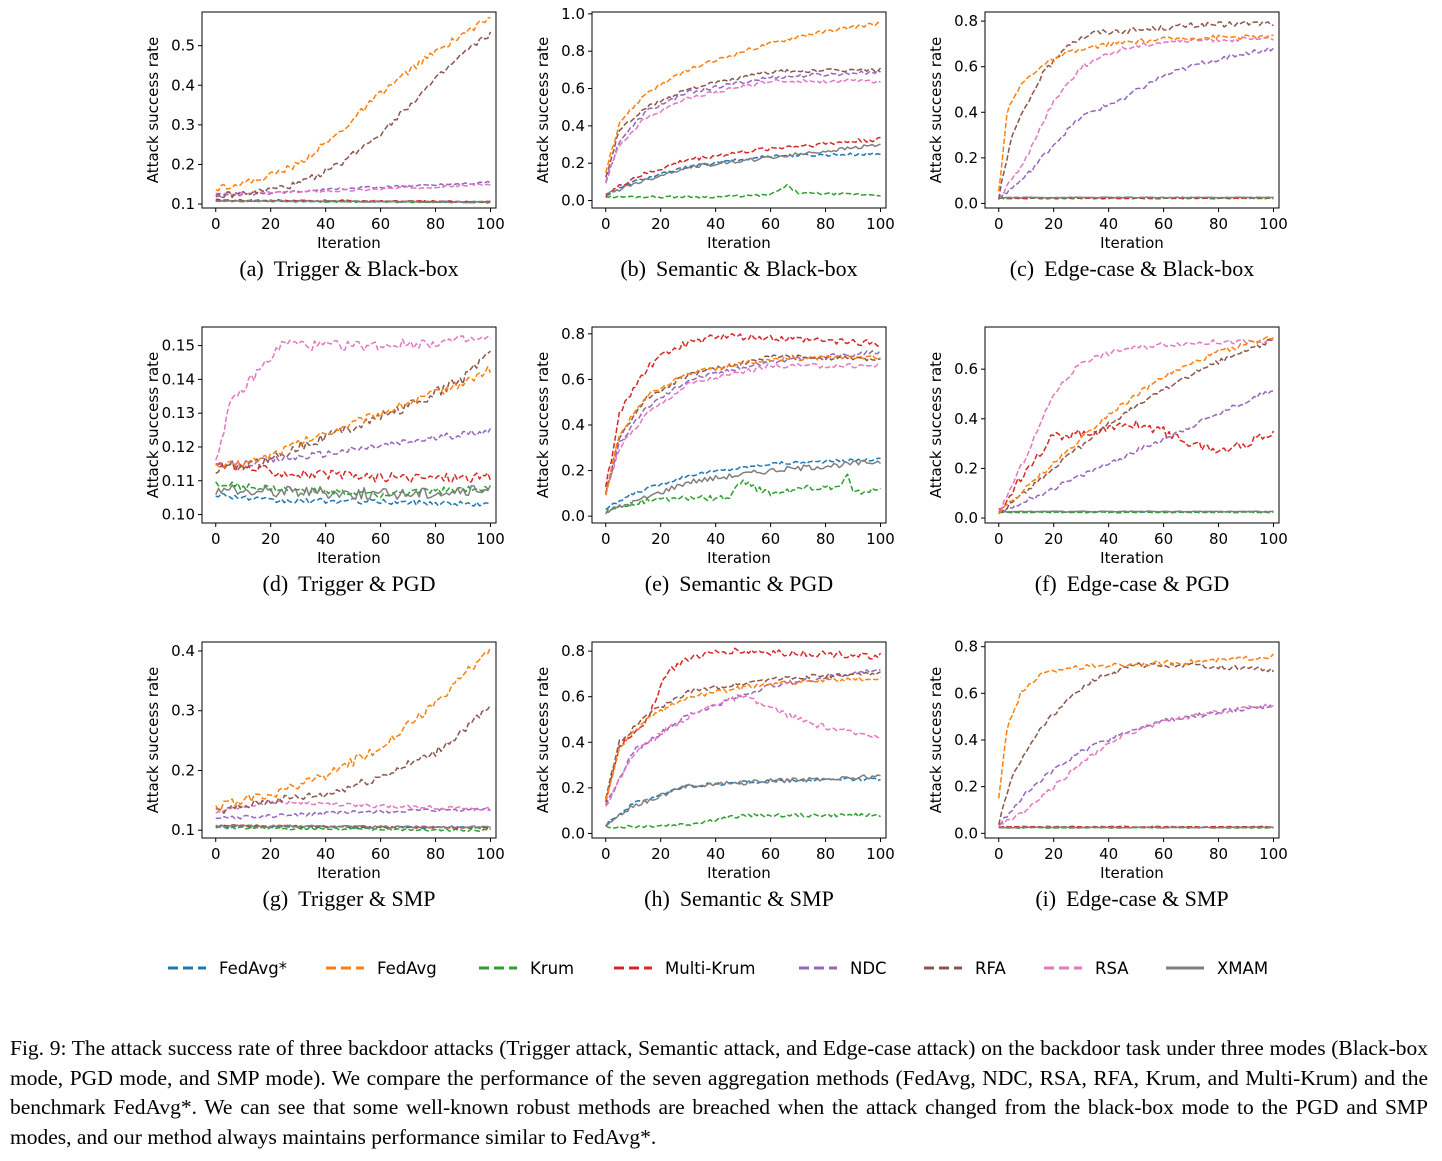  I want to click on subplot-caption: (e) Semantic & PGD, so click(739, 583).